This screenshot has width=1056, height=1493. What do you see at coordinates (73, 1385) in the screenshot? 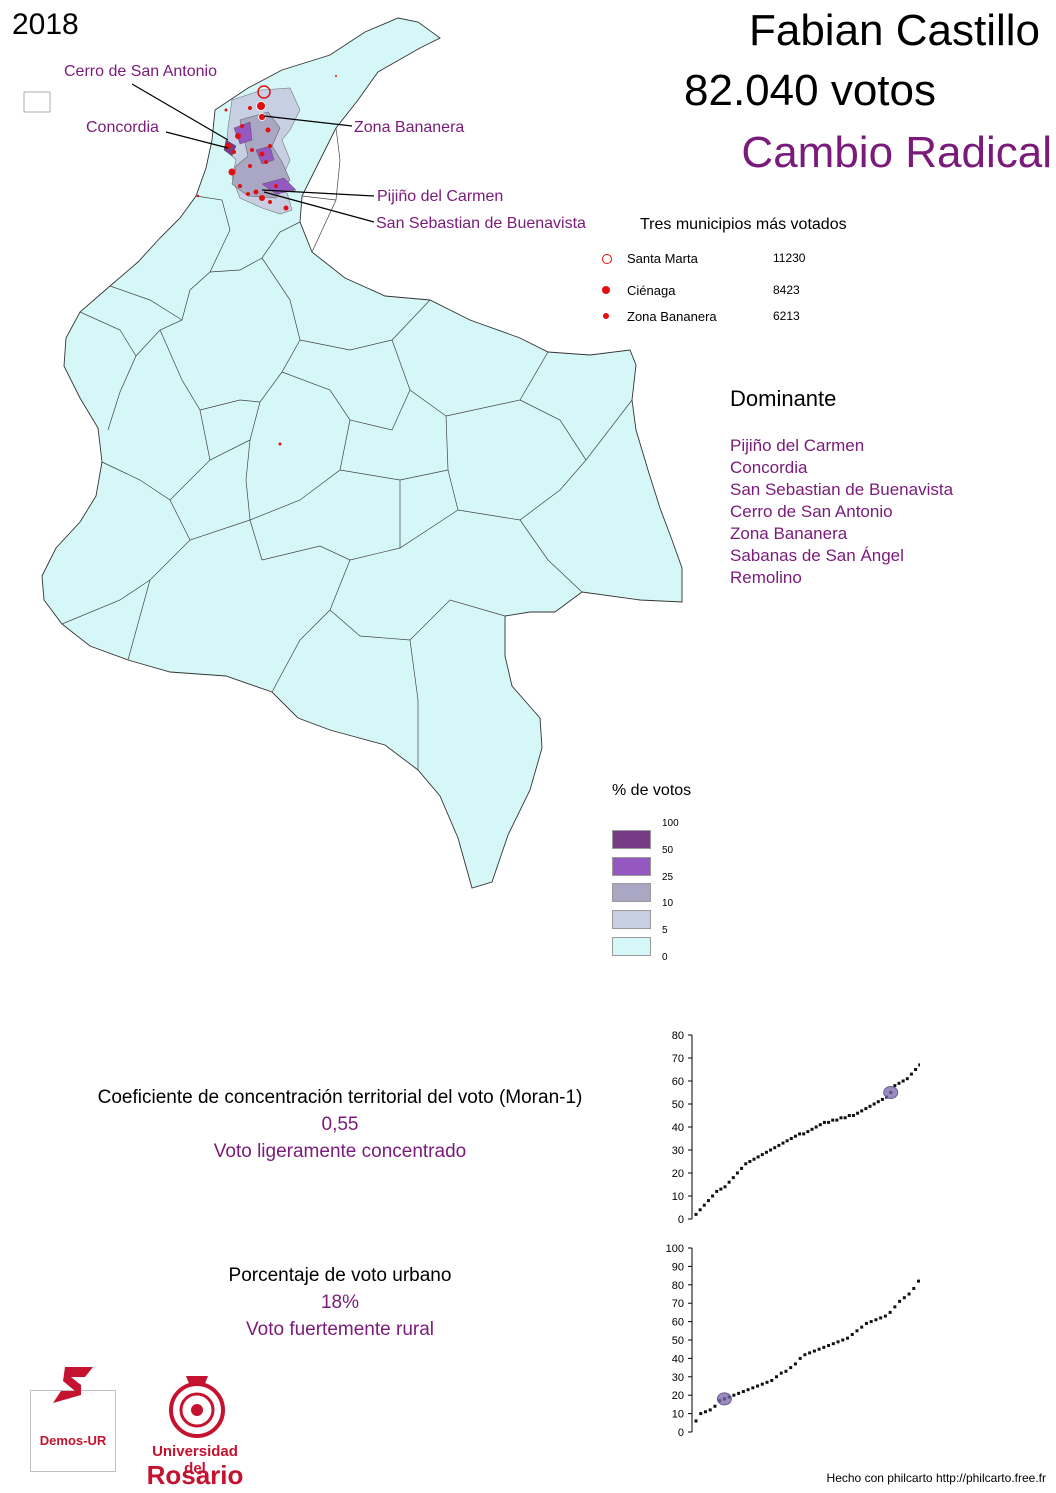
I see `demos-s-icon` at bounding box center [73, 1385].